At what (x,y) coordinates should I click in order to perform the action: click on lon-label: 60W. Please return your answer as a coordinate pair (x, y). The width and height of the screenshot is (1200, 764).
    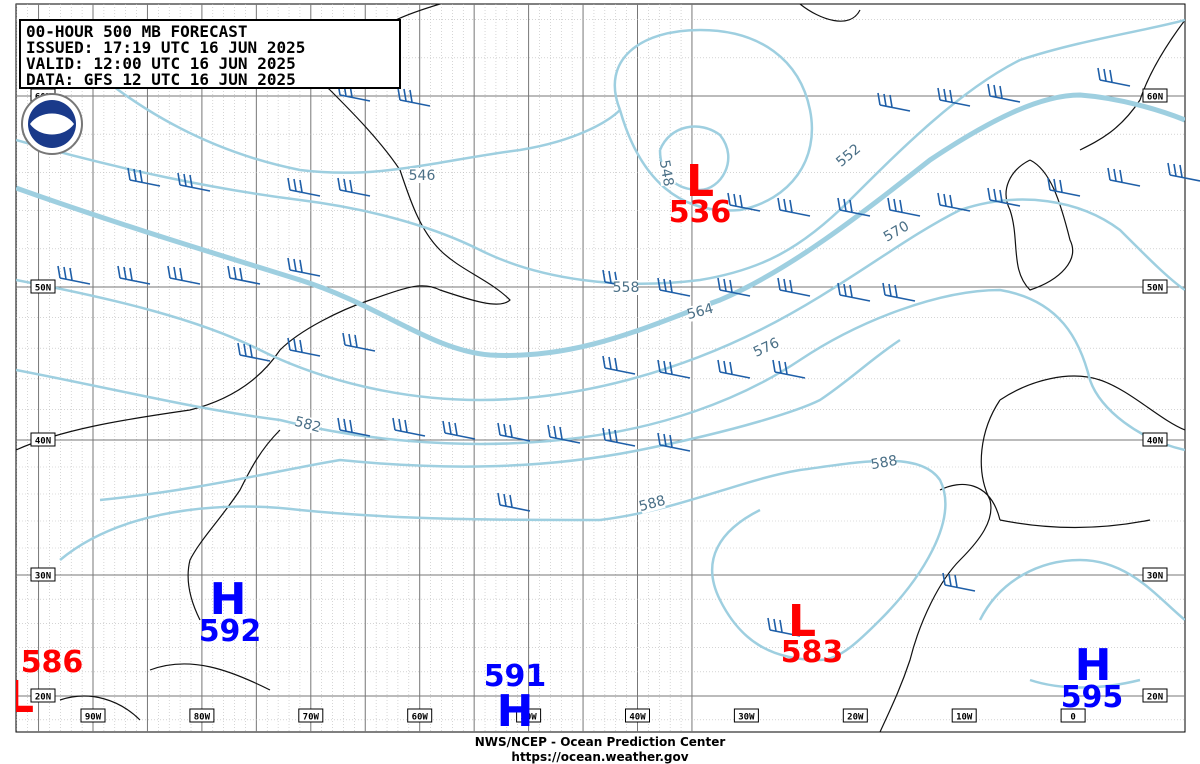
    Looking at the image, I should click on (420, 718).